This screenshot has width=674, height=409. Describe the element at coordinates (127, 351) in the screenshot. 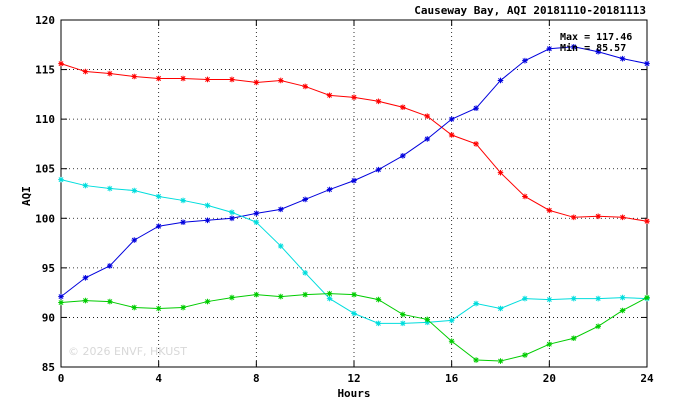

I see `watermark: © 2026 ENVF, HKUST` at that location.